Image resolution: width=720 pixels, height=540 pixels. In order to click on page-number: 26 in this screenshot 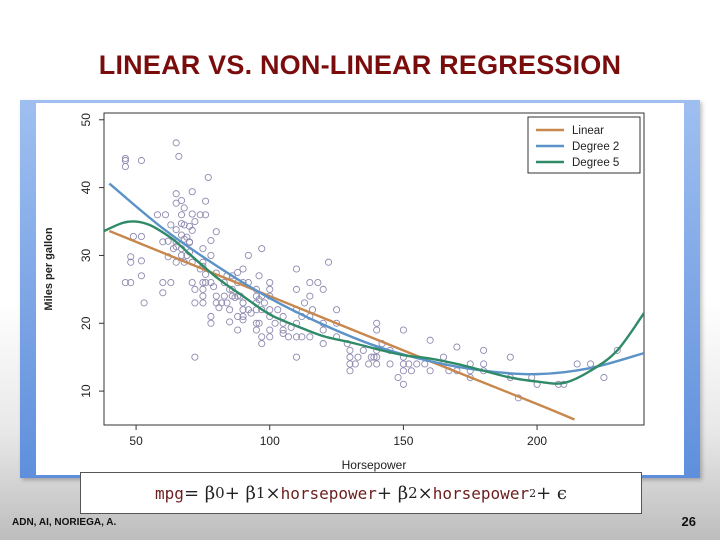, I will do `click(688, 521)`.